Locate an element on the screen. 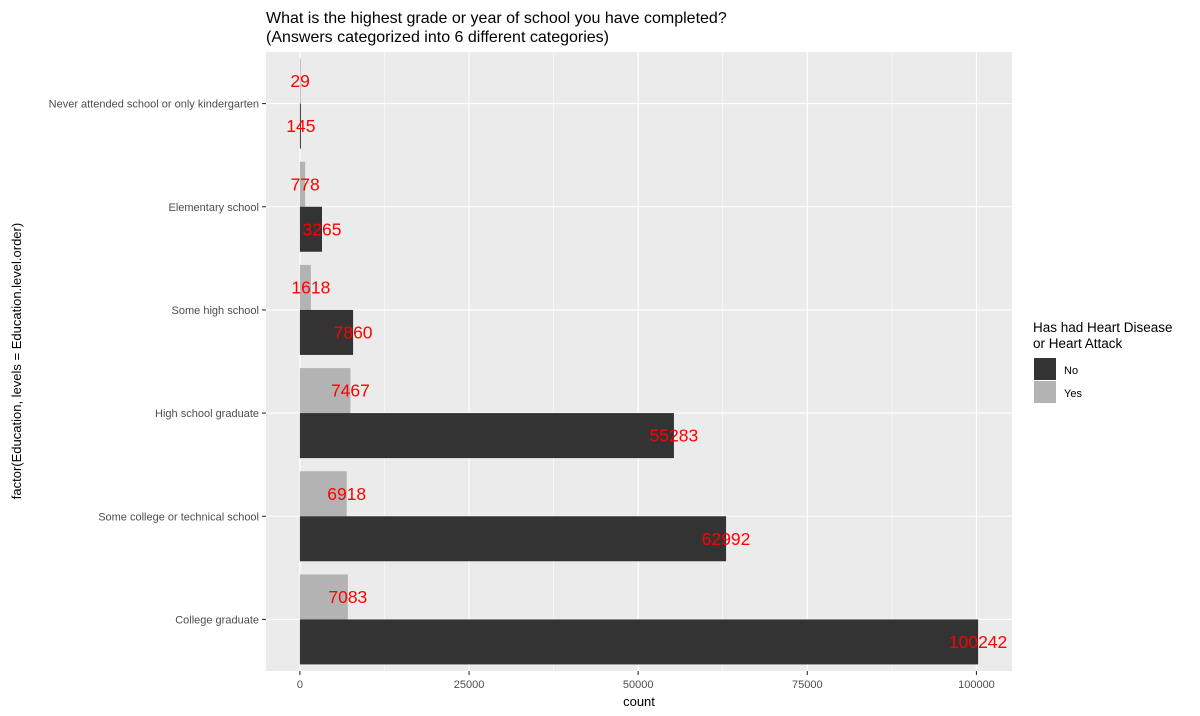 The image size is (1200, 716). x-tick-label: 75000 is located at coordinates (807, 685).